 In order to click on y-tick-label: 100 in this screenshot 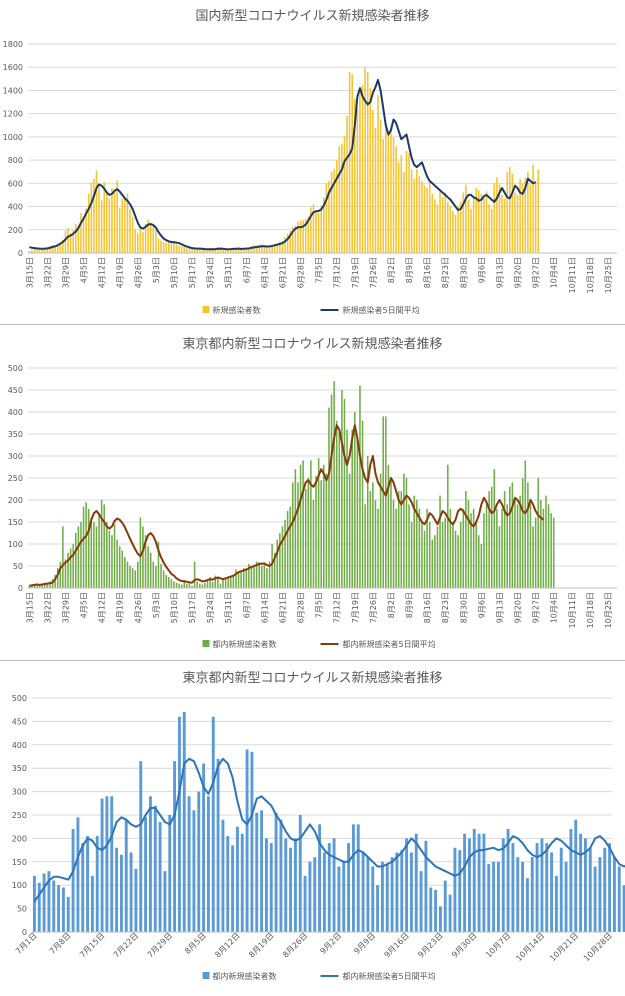, I will do `click(15, 544)`.